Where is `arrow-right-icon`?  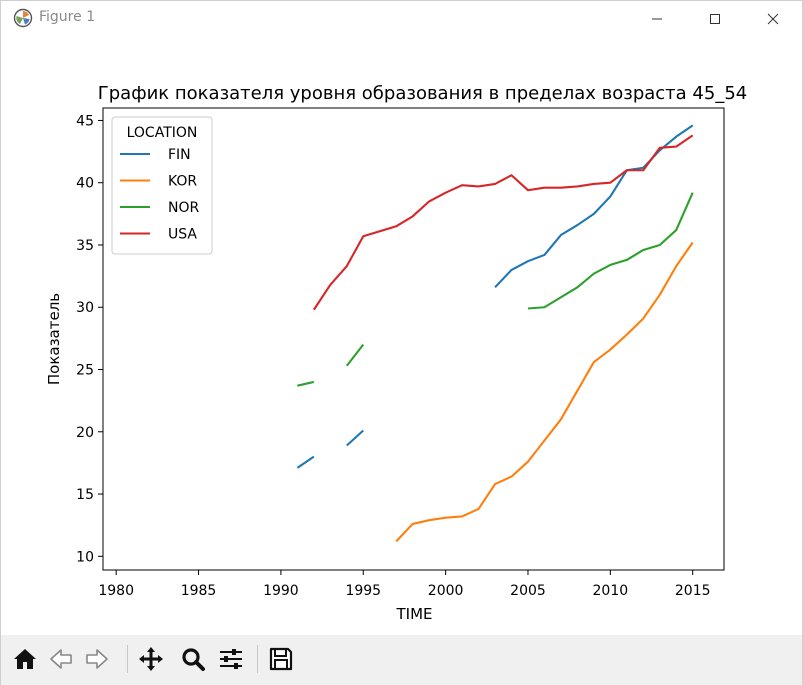
arrow-right-icon is located at coordinates (97, 659).